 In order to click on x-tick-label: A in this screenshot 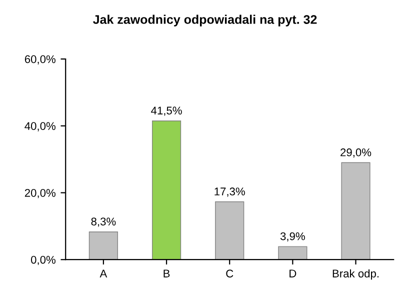, I will do `click(104, 274)`.